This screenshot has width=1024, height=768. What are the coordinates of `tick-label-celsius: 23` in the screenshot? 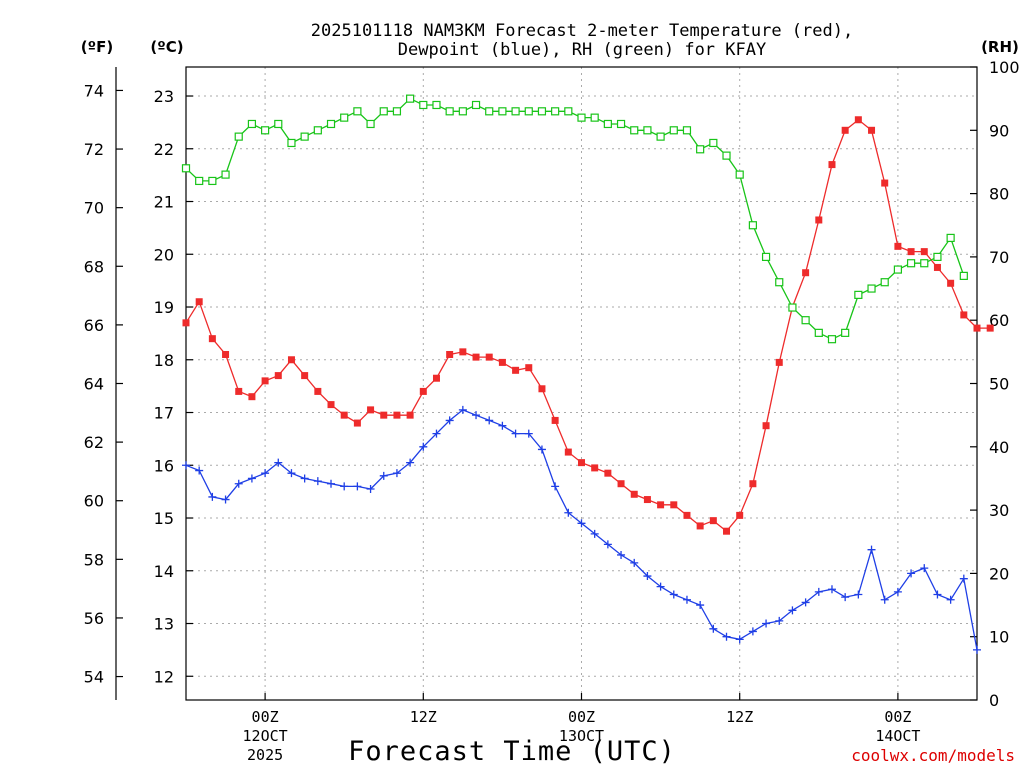 It's located at (164, 96).